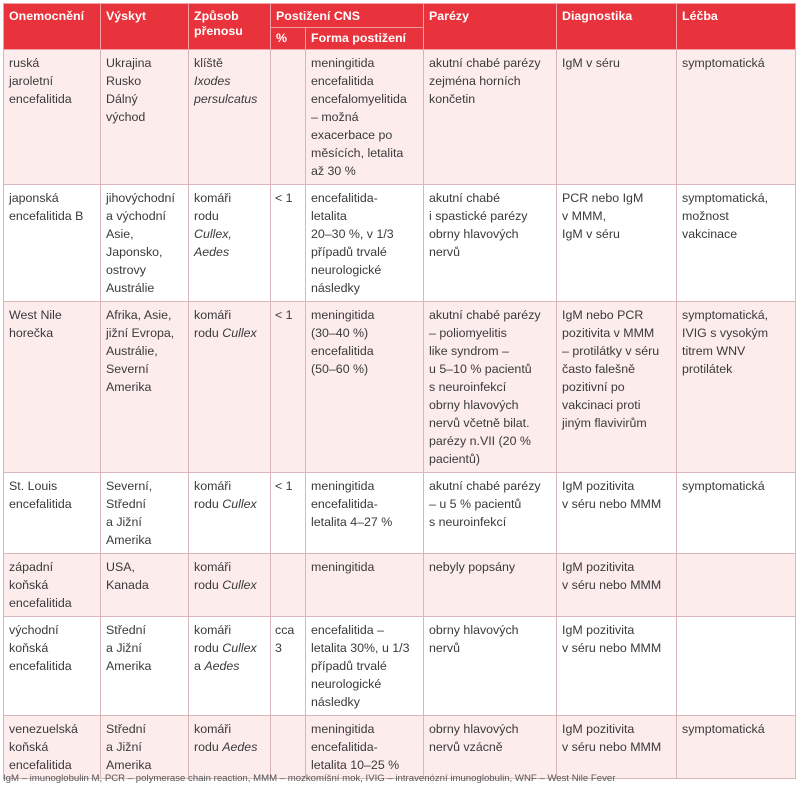 Image resolution: width=798 pixels, height=800 pixels. I want to click on cell-cns-form-line: až 30 %, so click(333, 171).